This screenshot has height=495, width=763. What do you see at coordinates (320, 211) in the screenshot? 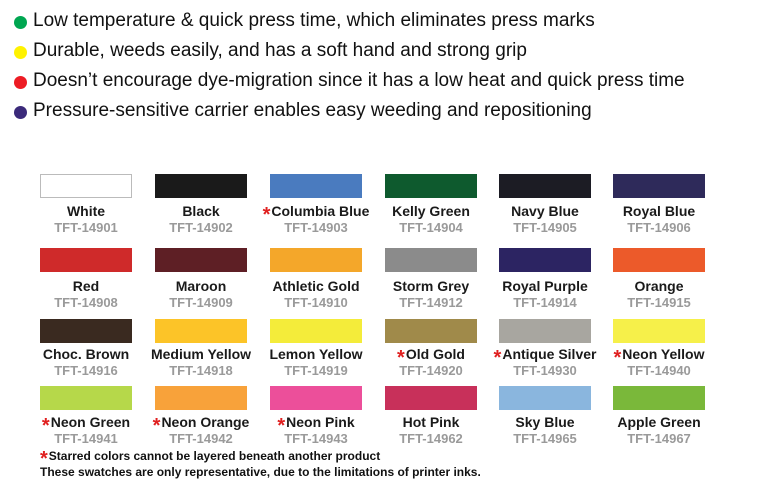
I see `swatch-name-text: Columbia Blue` at bounding box center [320, 211].